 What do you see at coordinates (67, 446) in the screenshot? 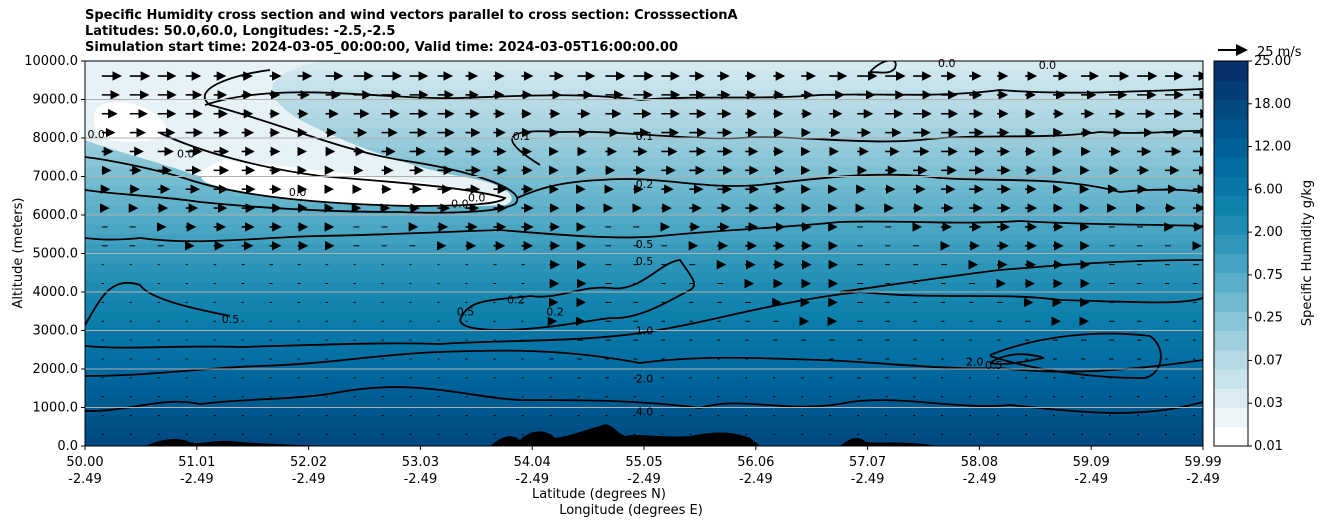
I see `y-tick-label: 0.0` at bounding box center [67, 446].